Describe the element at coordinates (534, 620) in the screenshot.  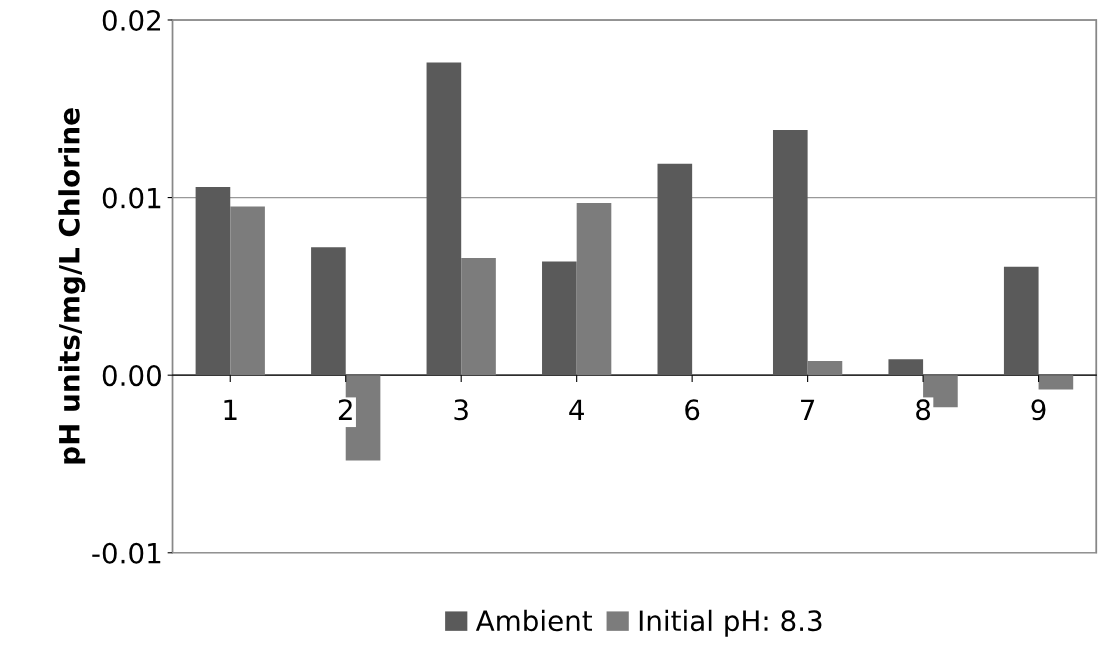
I see `legend-label: Ambient` at that location.